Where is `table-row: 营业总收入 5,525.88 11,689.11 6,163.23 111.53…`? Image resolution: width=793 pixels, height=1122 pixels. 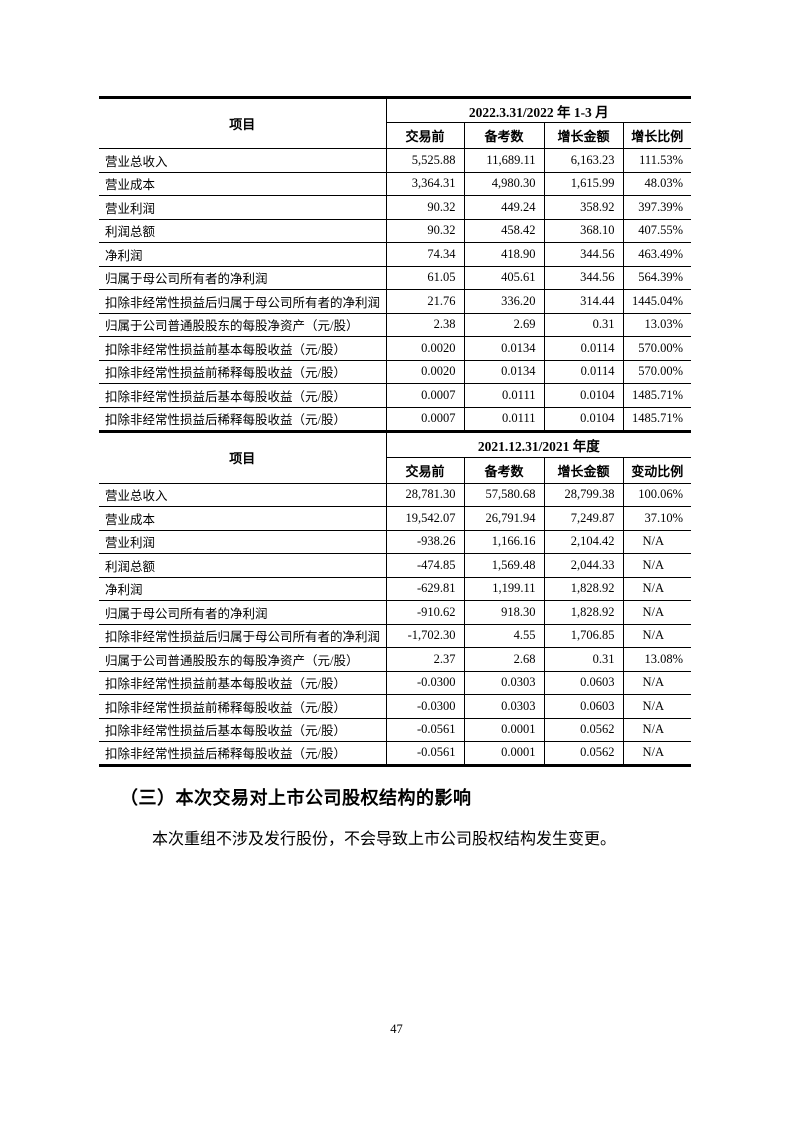 table-row: 营业总收入 5,525.88 11,689.11 6,163.23 111.53… is located at coordinates (395, 160).